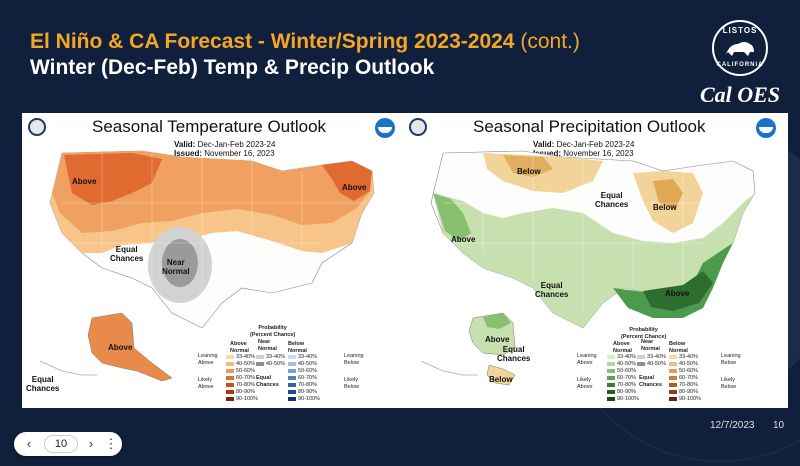  Describe the element at coordinates (501, 379) in the screenshot. I see `label-below-alaska: Below` at that location.